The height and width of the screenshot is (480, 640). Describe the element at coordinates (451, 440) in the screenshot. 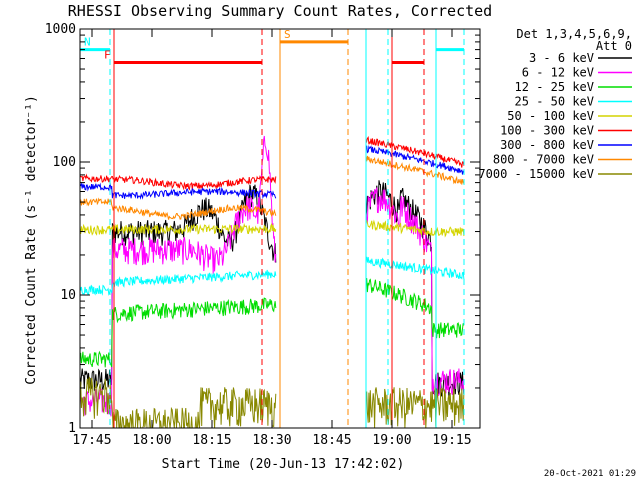

I see `x-tick-label: 19:15` at that location.